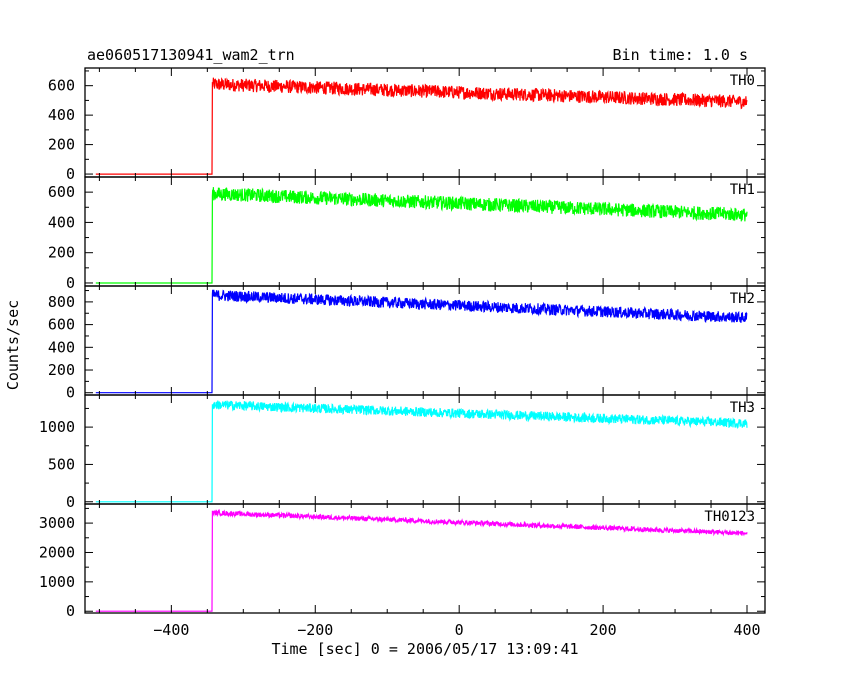  I want to click on x-tick-label: −200, so click(315, 630).